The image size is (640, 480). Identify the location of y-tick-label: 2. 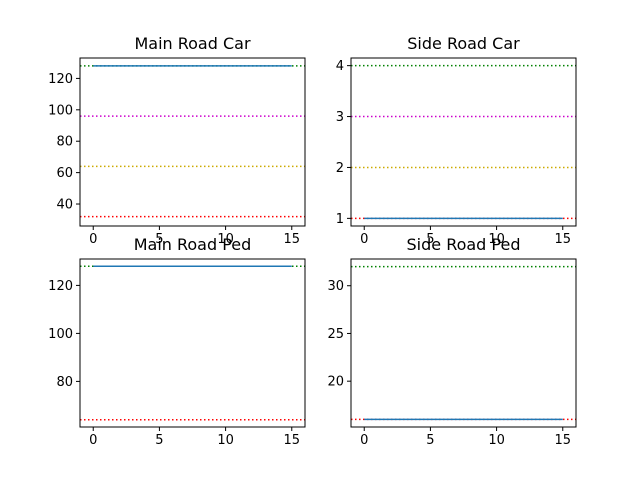
(340, 168).